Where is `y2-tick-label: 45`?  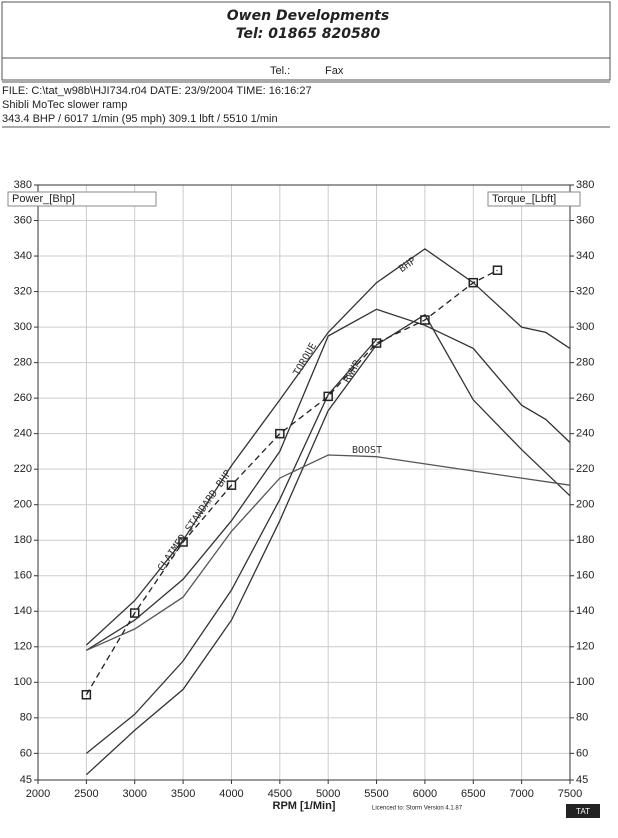
y2-tick-label: 45 is located at coordinates (582, 780).